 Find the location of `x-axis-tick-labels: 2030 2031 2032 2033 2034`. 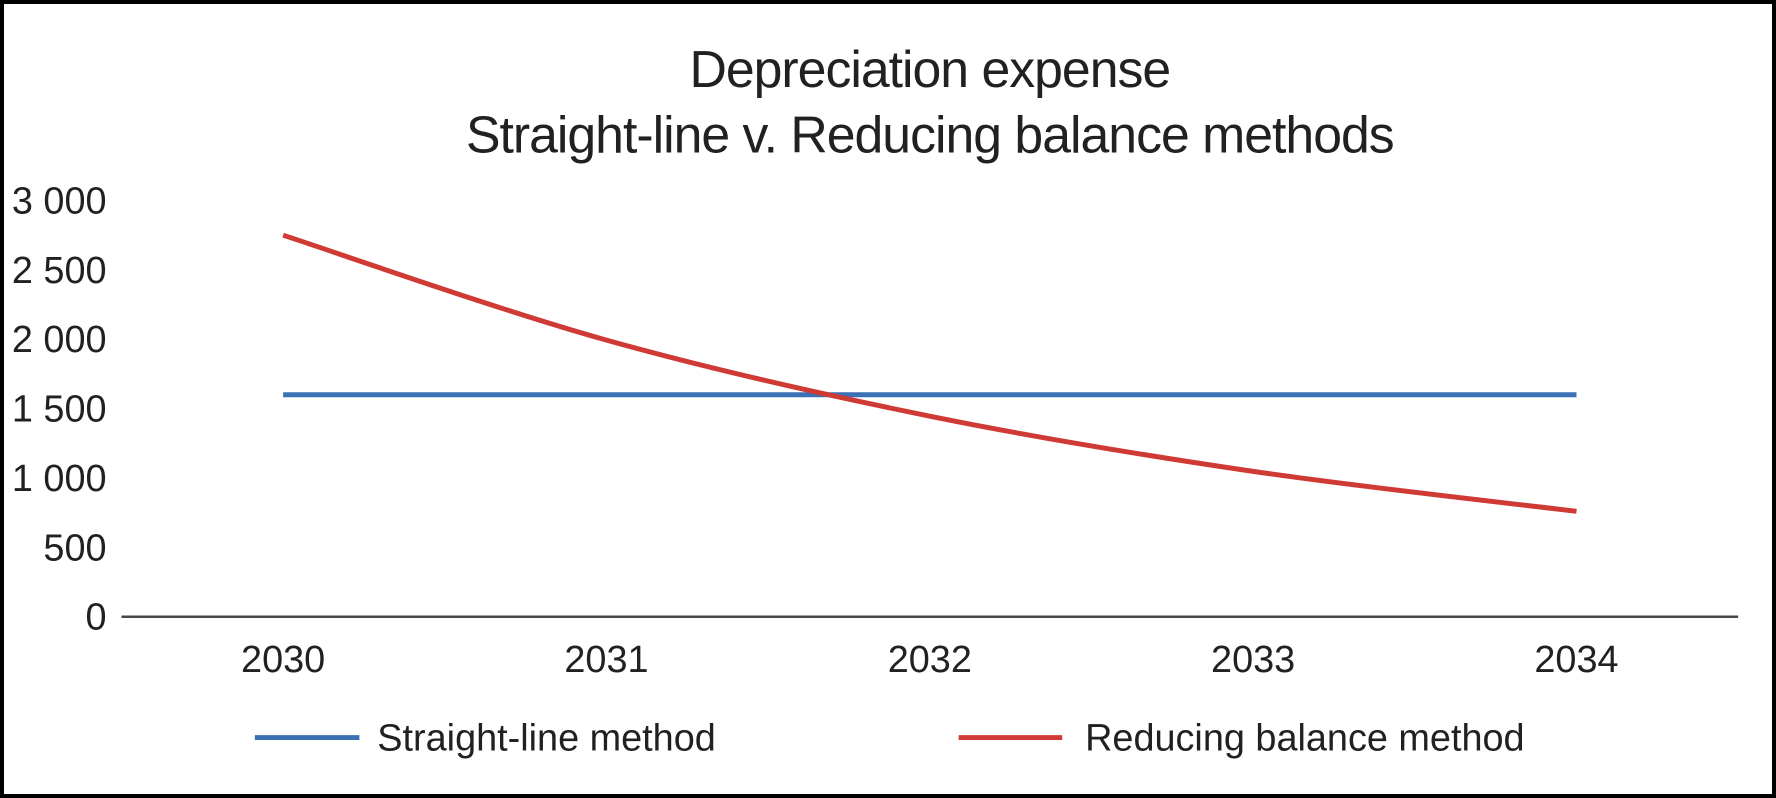

x-axis-tick-labels: 2030 2031 2032 2033 2034 is located at coordinates (930, 659).